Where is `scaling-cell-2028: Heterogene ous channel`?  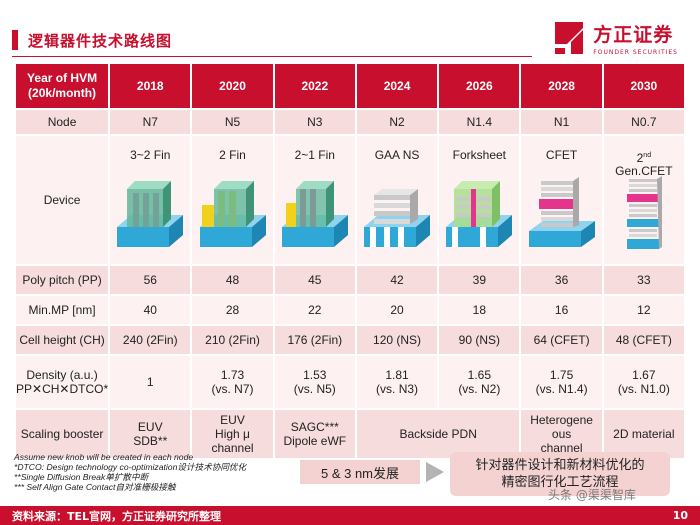 scaling-cell-2028: Heterogene ous channel is located at coordinates (561, 434).